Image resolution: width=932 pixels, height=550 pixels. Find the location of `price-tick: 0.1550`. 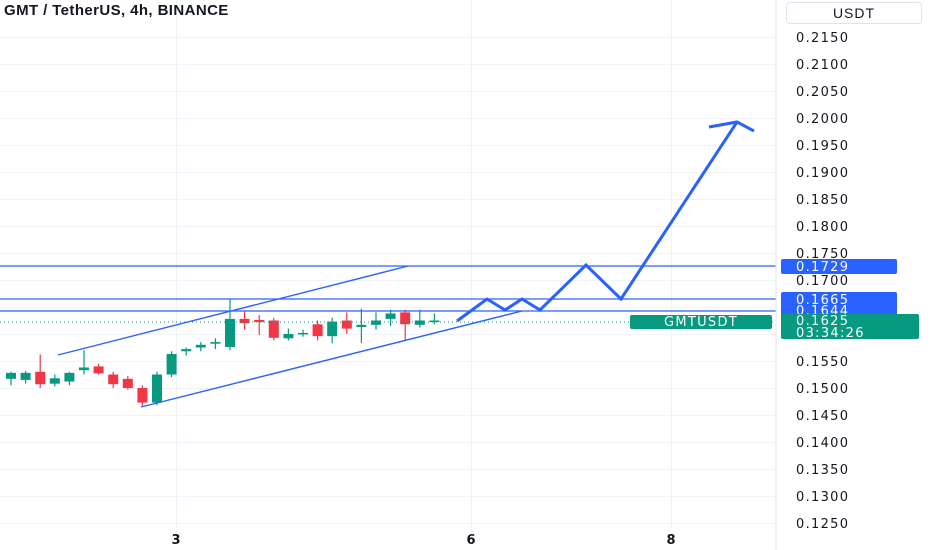

price-tick: 0.1550 is located at coordinates (822, 362).